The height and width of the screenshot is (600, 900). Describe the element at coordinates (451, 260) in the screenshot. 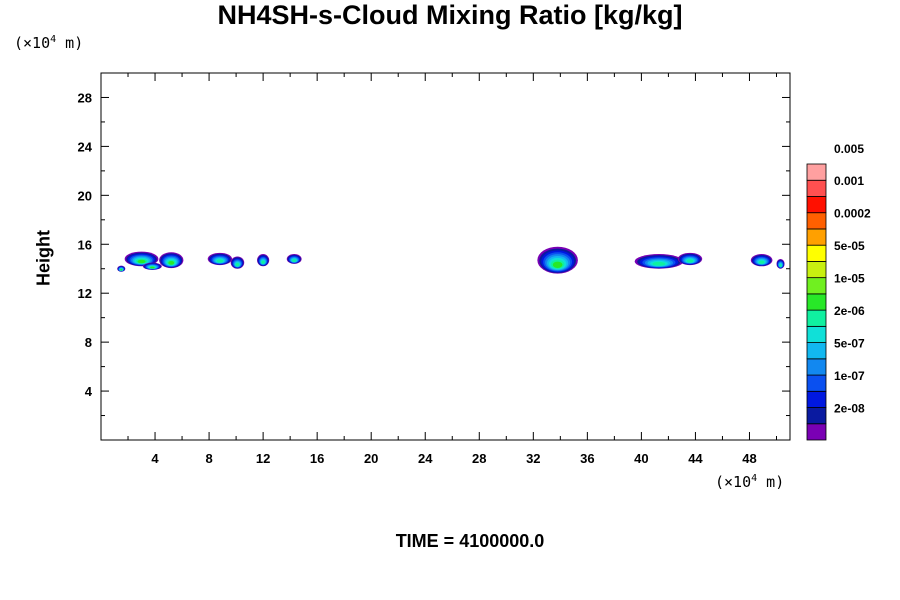

I see `cloud-field` at that location.